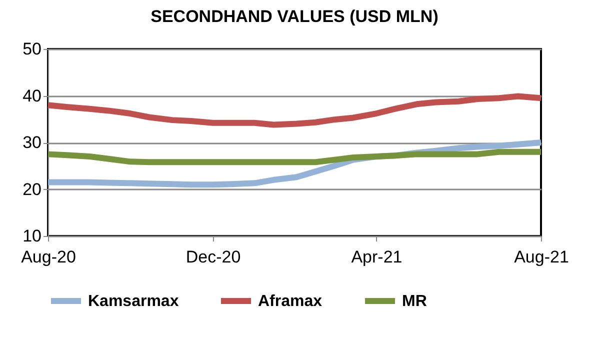  I want to click on y-tick-label: 10, so click(32, 236).